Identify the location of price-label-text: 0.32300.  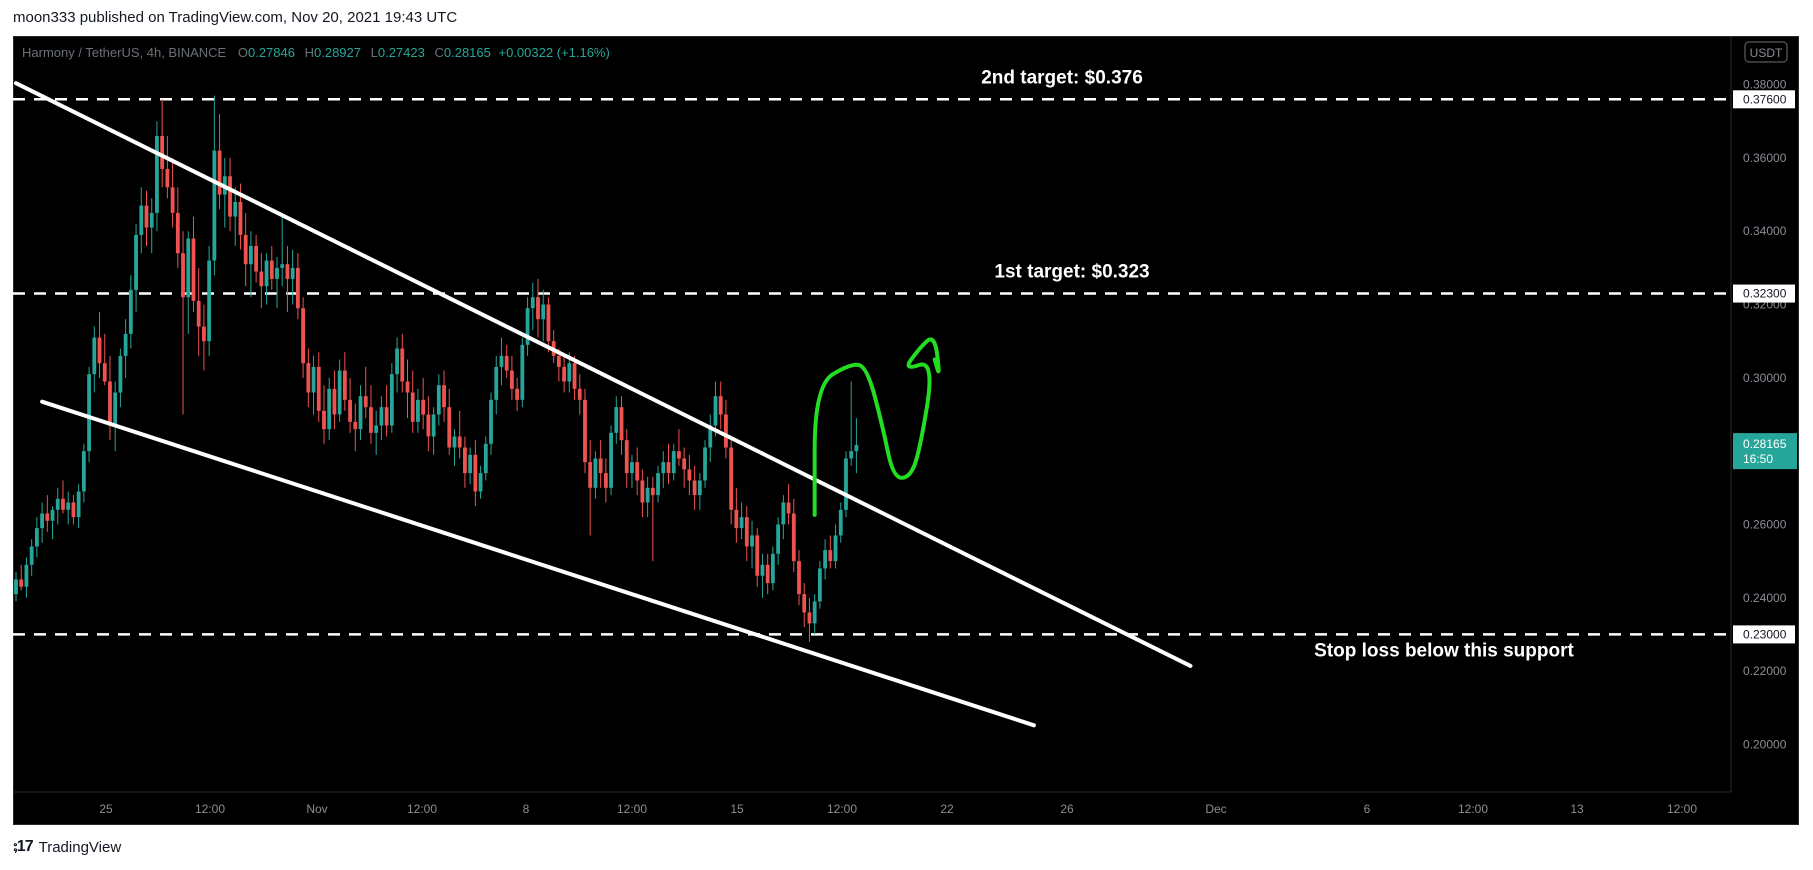
(1765, 294).